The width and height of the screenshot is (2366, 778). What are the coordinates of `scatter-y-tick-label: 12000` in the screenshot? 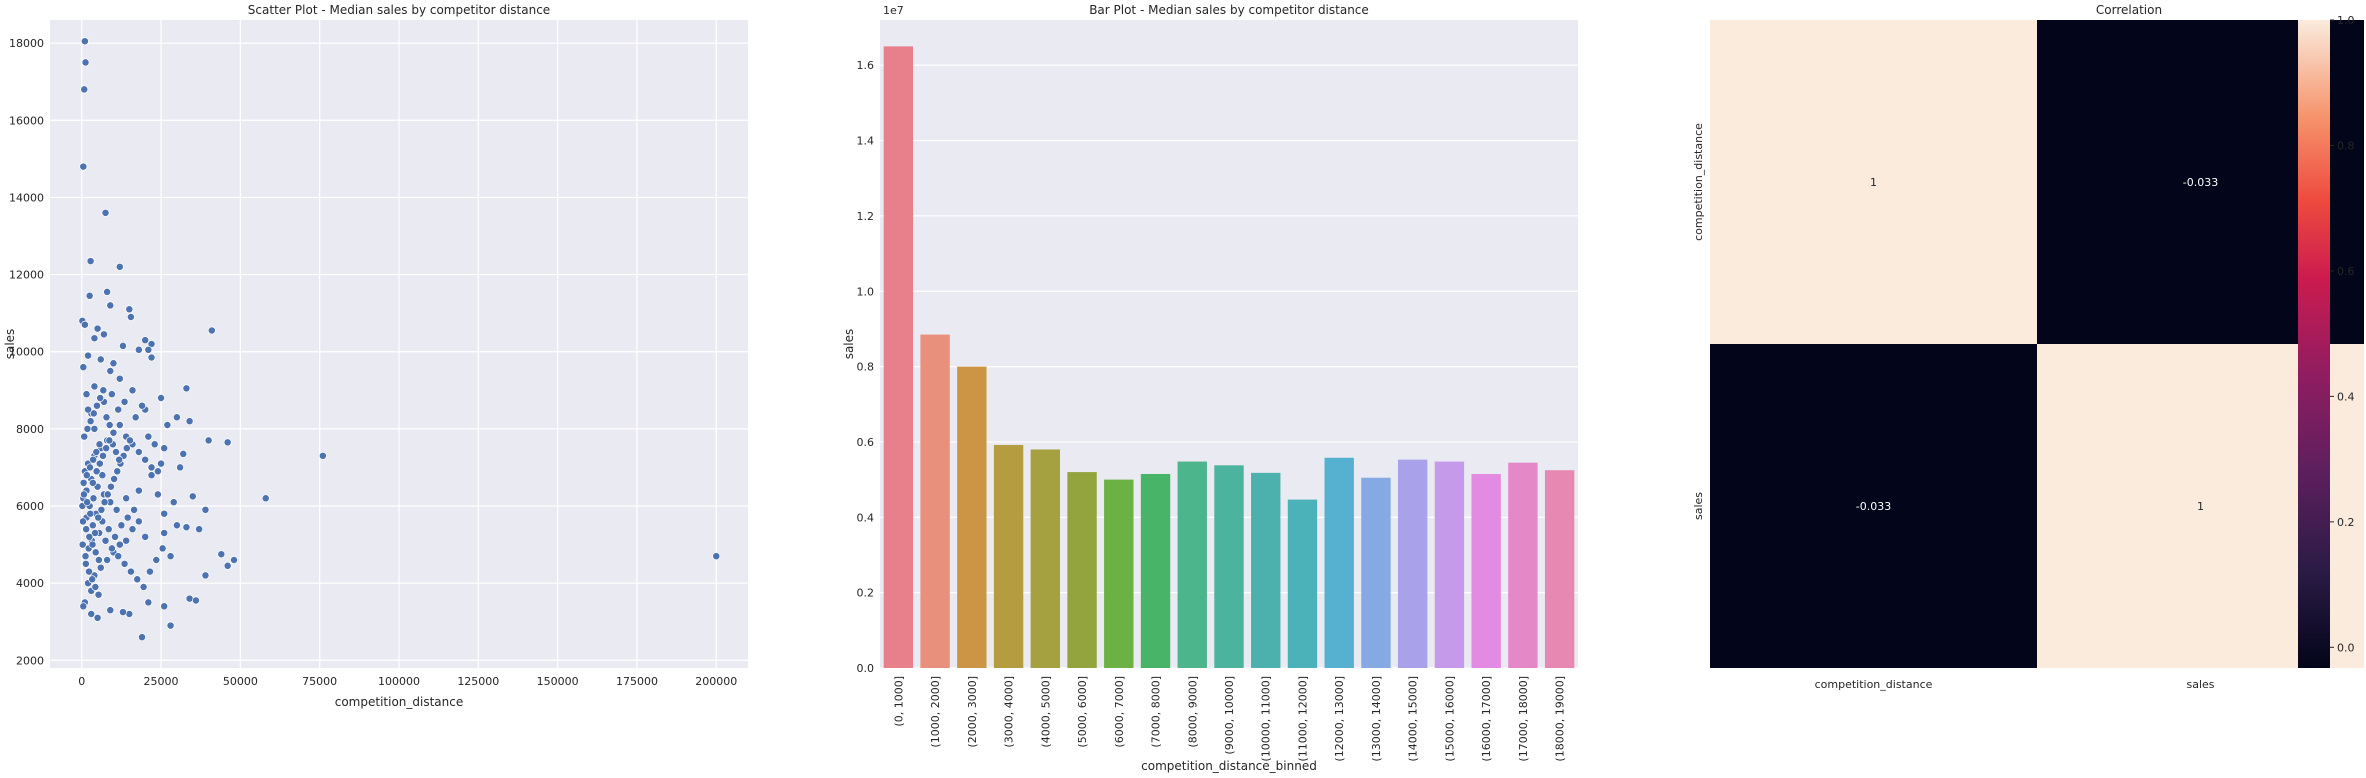 It's located at (26, 275).